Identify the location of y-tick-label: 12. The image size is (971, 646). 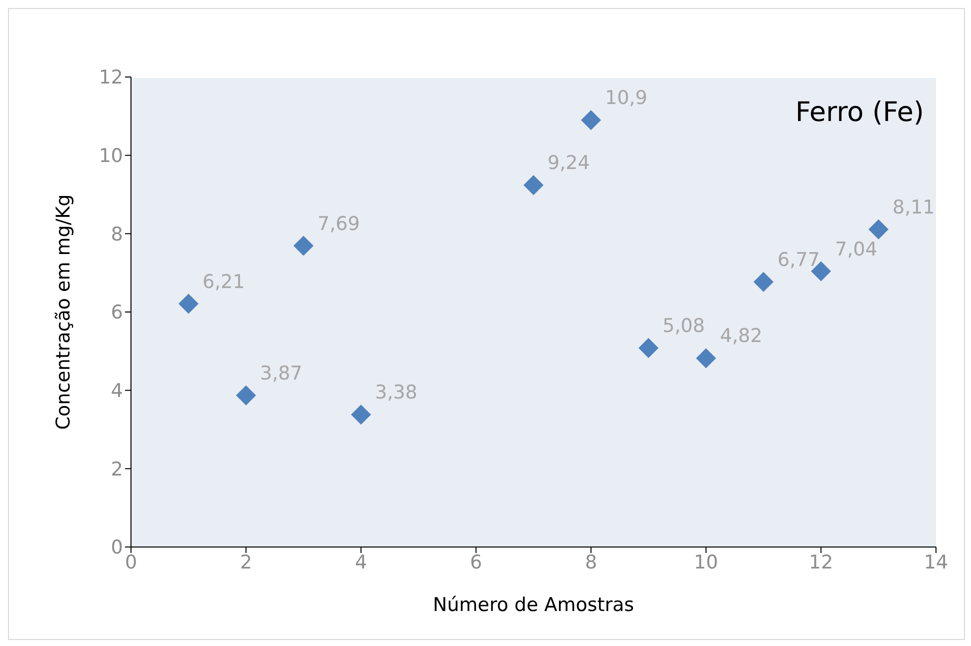
(110, 77).